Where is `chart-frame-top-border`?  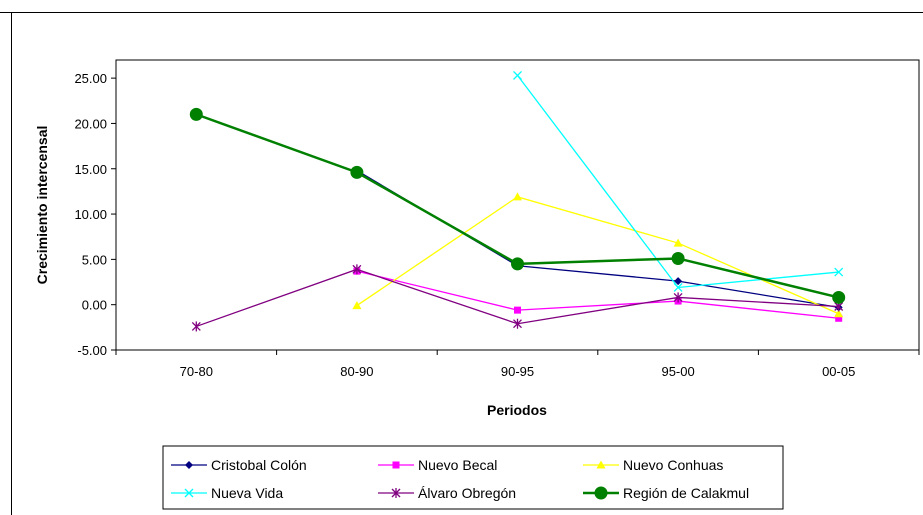
chart-frame-top-border is located at coordinates (461, 12).